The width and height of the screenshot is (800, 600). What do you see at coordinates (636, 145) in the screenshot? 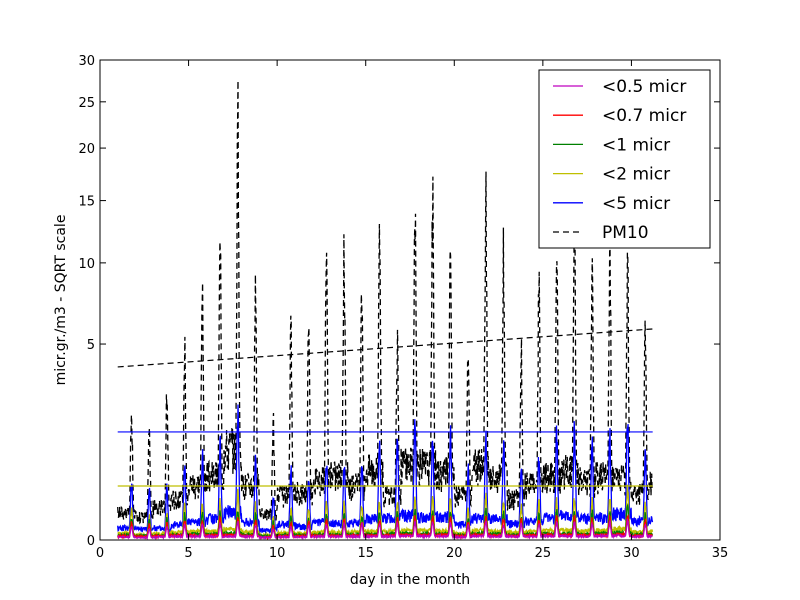
I see `legend-label: <1 micr` at bounding box center [636, 145].